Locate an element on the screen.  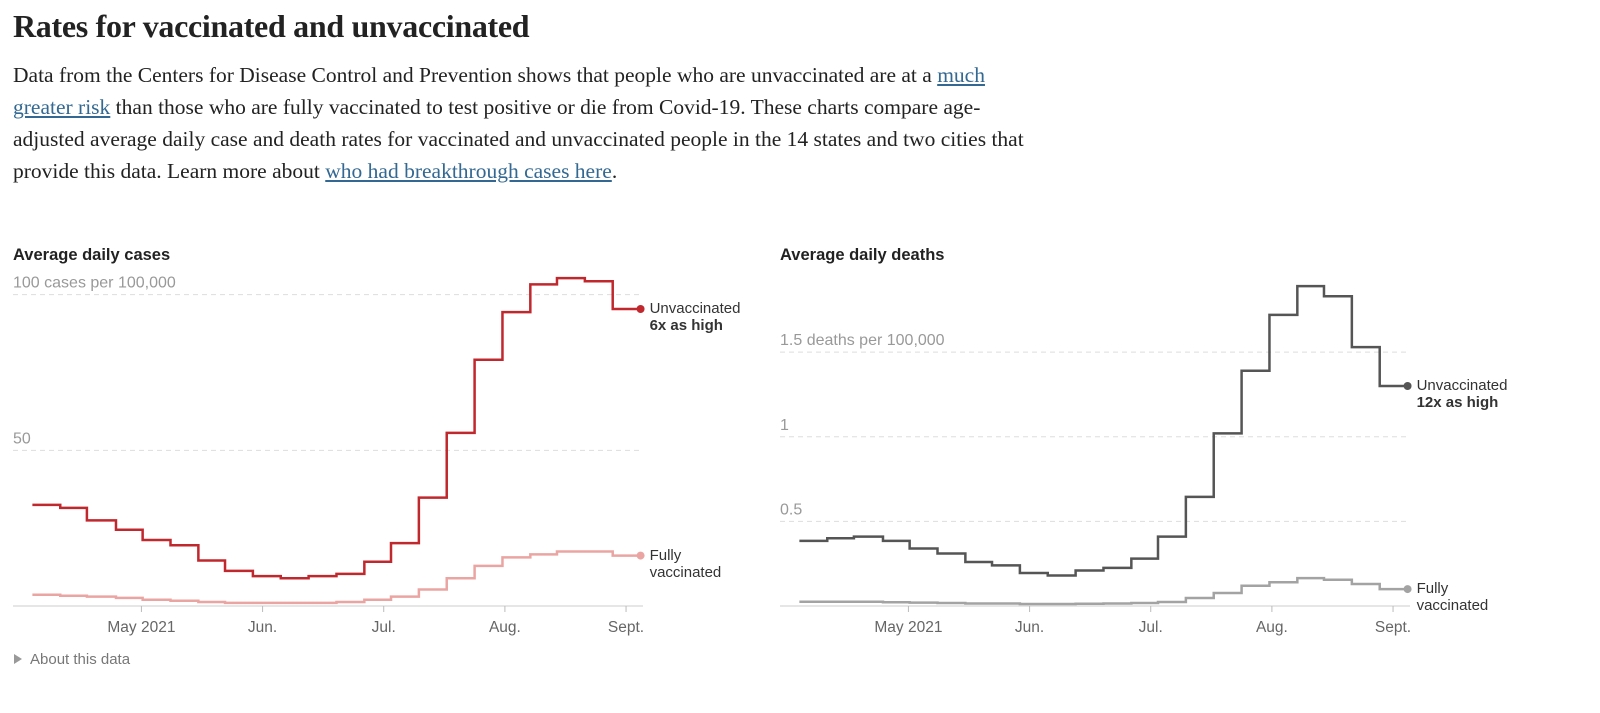
end-label: Unvaccinated 12x as high is located at coordinates (1467, 394).